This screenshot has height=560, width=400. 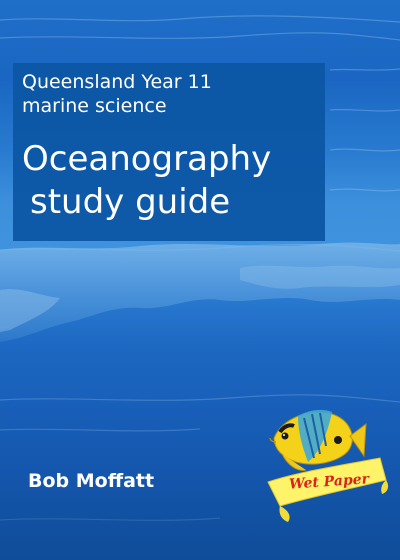 I want to click on publisher-logo, so click(x=328, y=465).